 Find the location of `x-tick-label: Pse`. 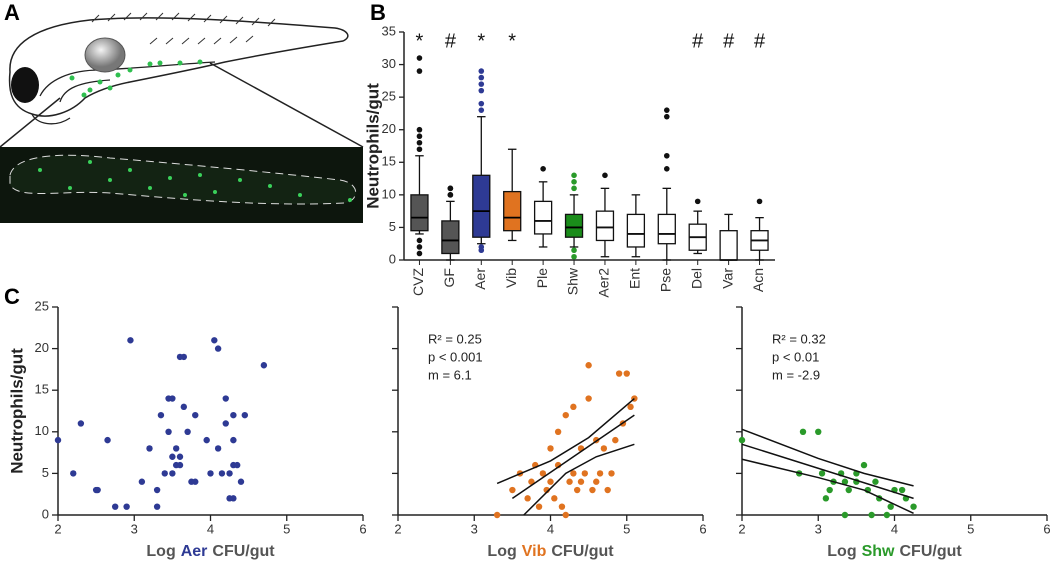

x-tick-label: Pse is located at coordinates (665, 280).